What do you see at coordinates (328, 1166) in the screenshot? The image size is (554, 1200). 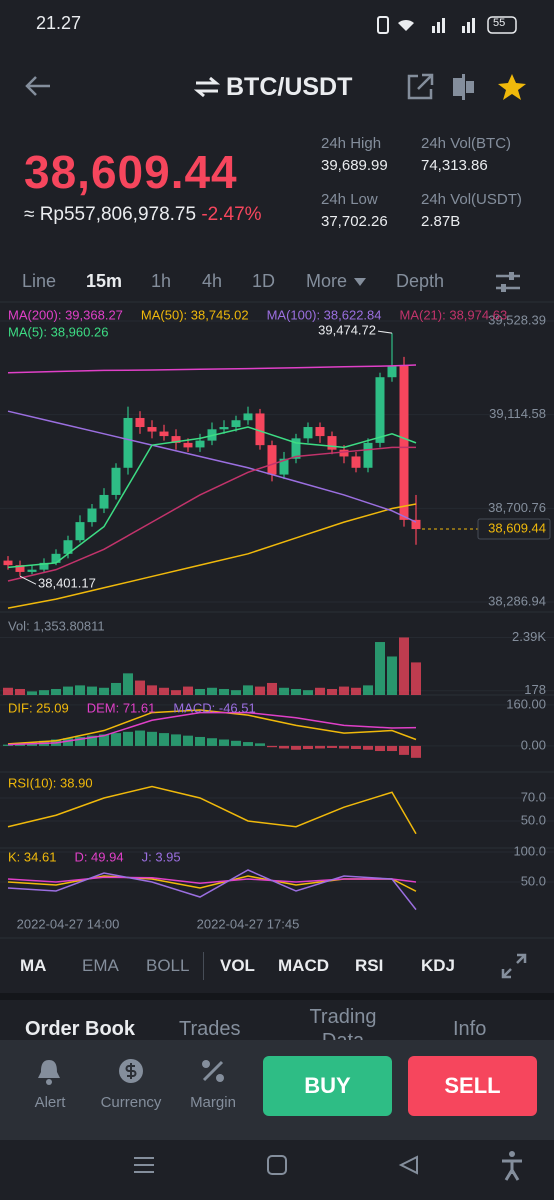 I see `system-nav` at bounding box center [328, 1166].